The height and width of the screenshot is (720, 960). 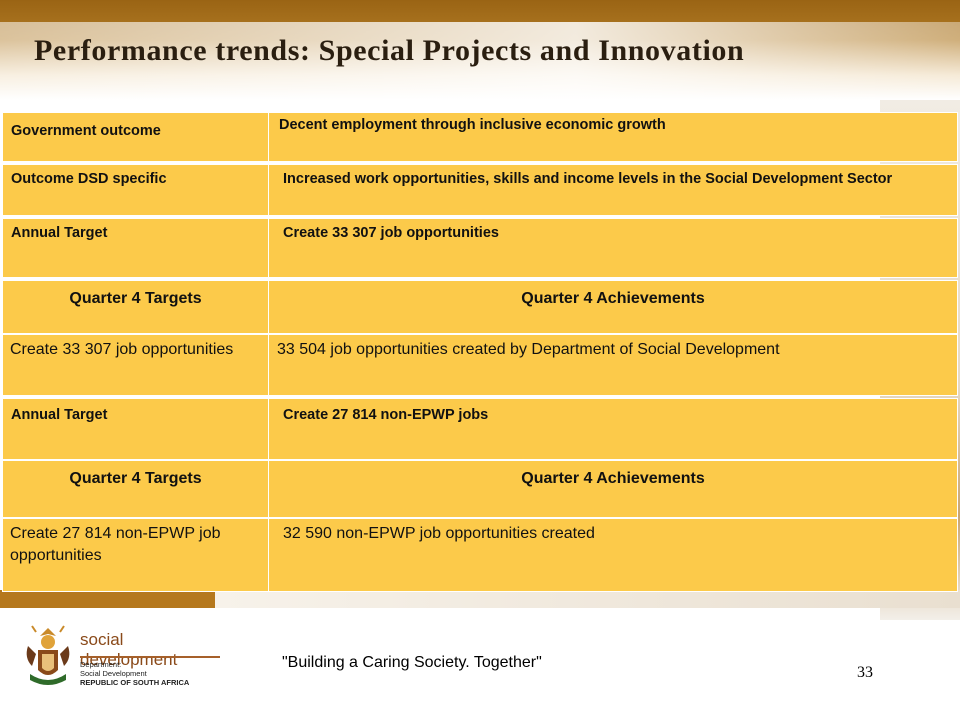 What do you see at coordinates (136, 555) in the screenshot?
I see `target-value: Create 27 814 non-EPWP job opportunities` at bounding box center [136, 555].